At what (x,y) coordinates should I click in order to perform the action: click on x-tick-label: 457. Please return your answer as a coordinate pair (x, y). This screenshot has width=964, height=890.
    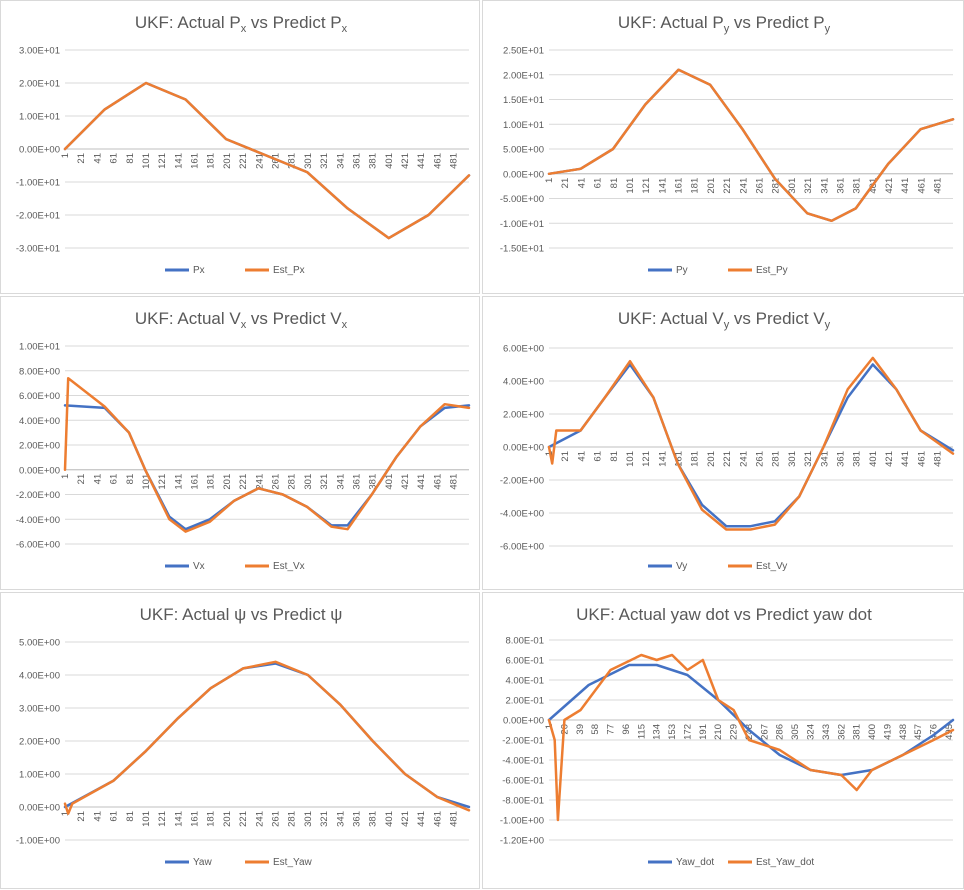
    Looking at the image, I should click on (918, 732).